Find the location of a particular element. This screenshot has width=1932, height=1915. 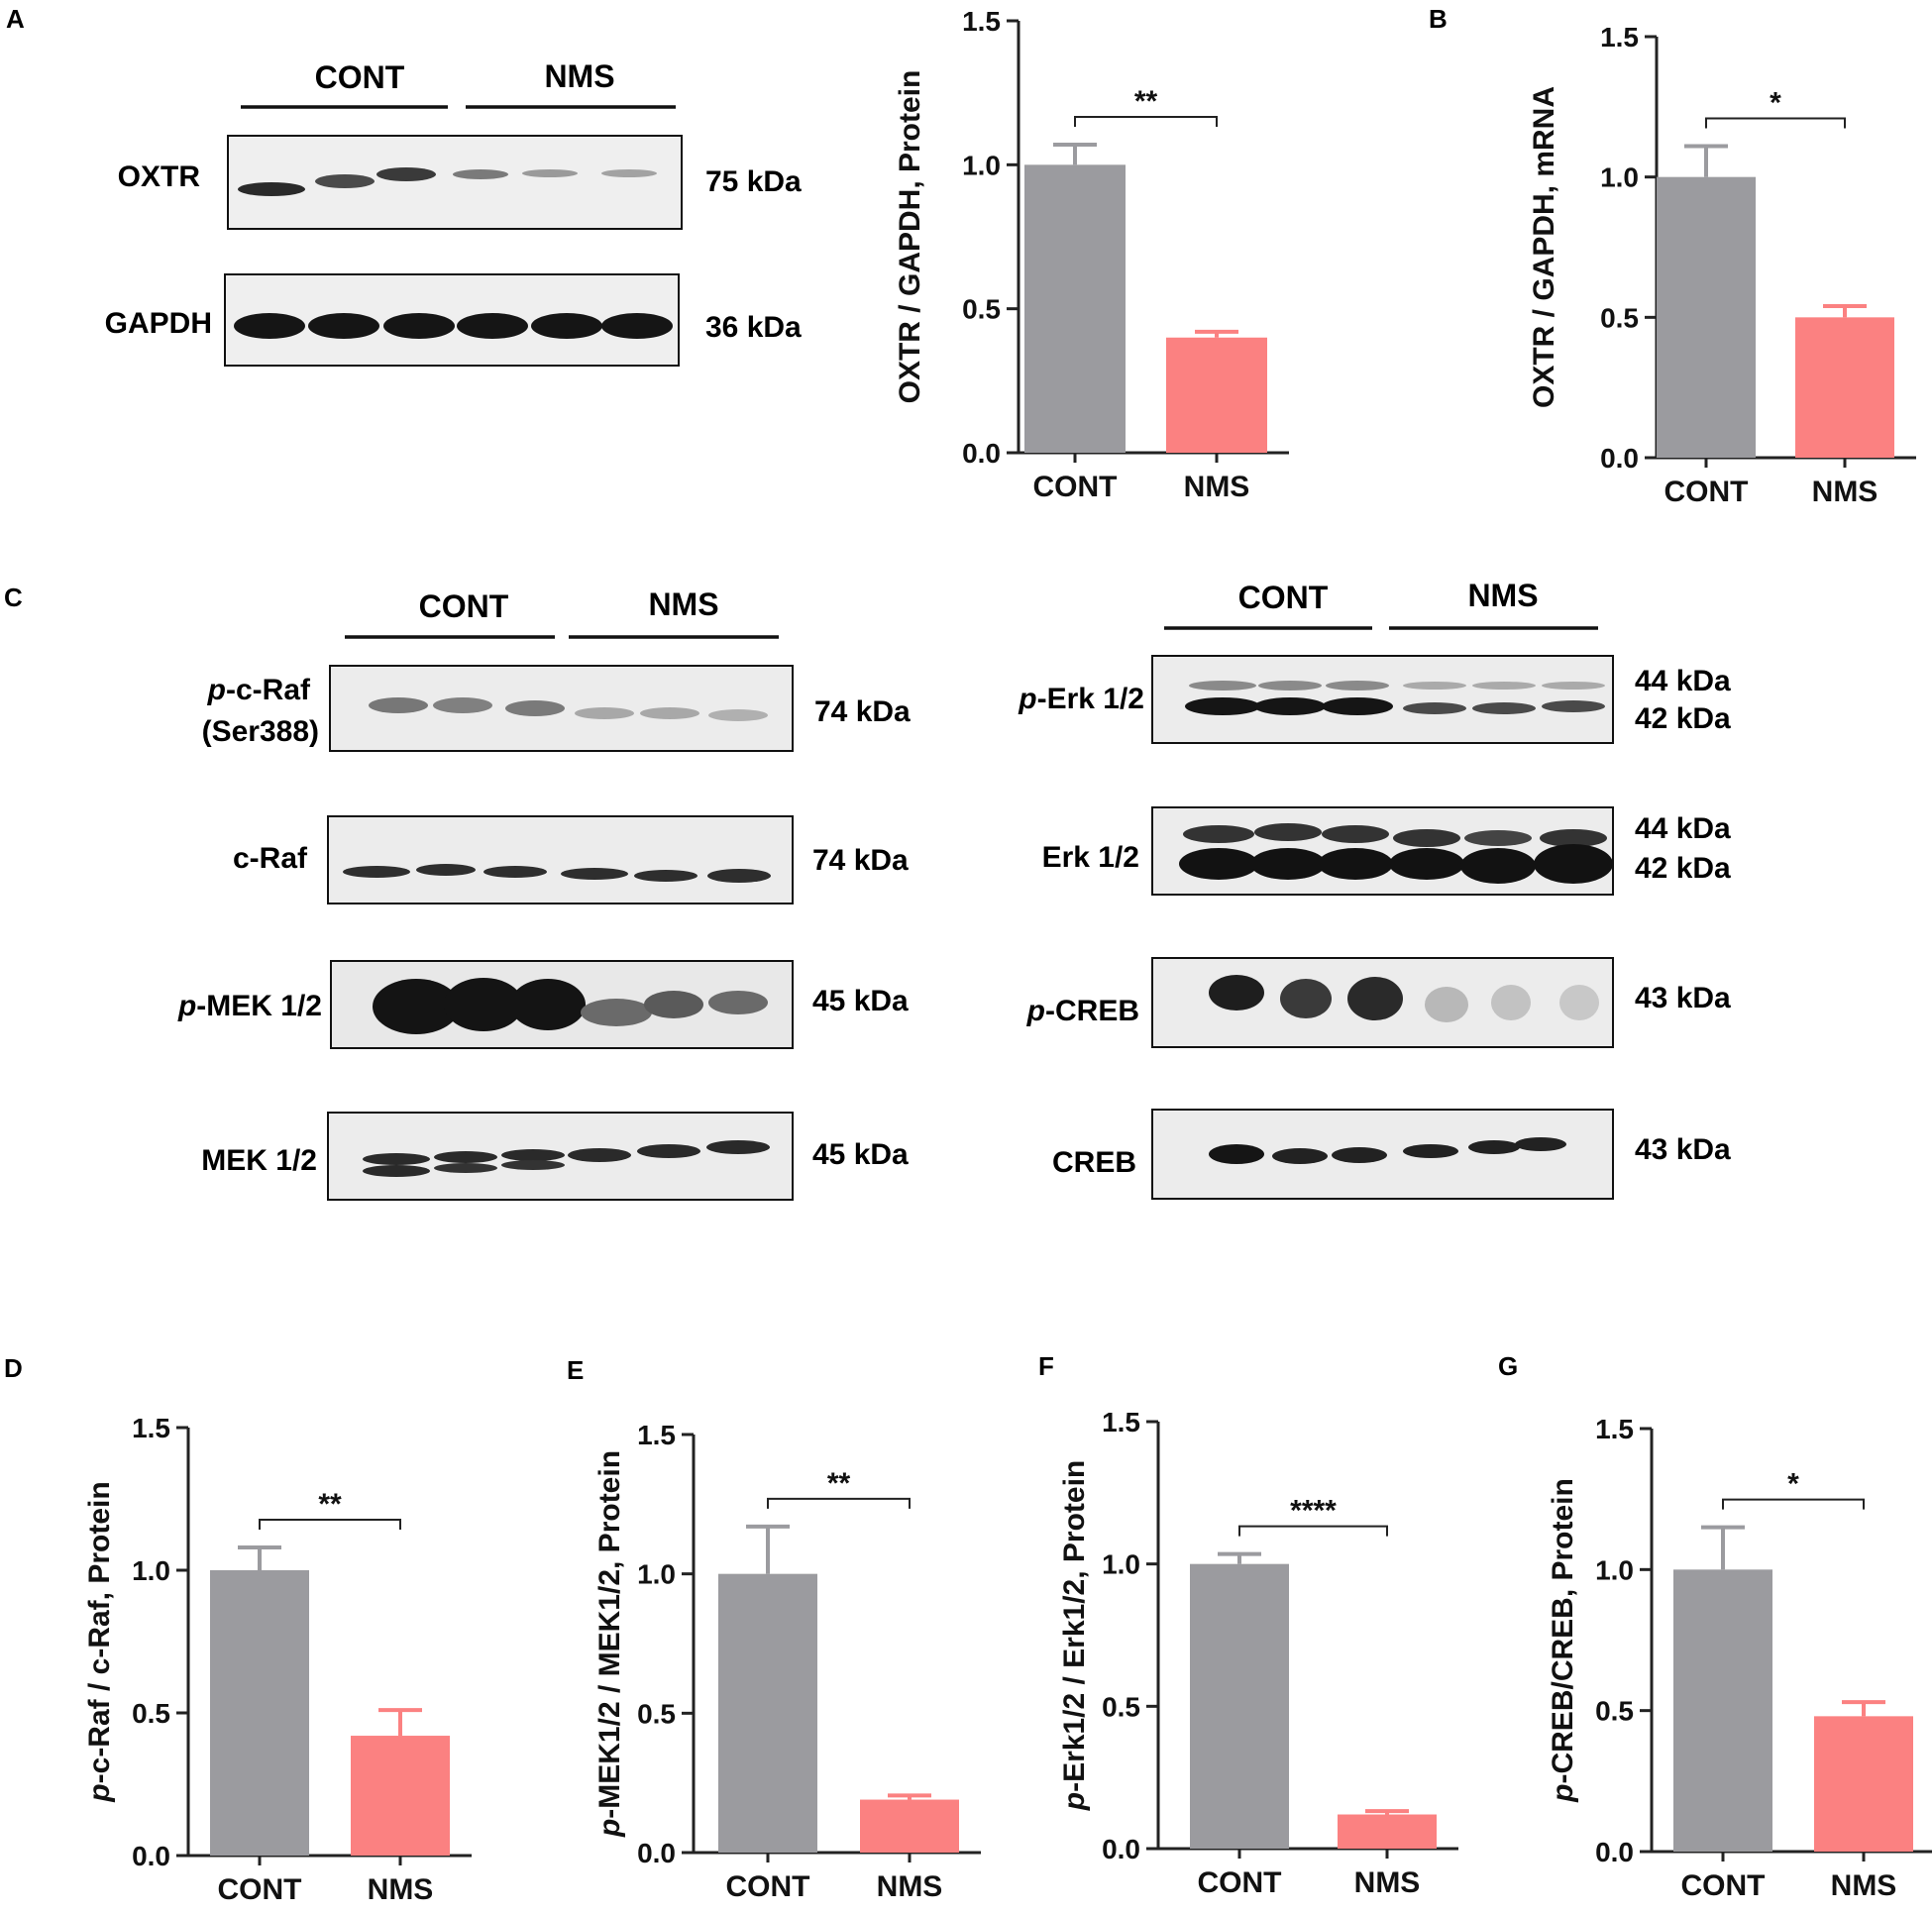

blot-kda-gapdh: 36 kDa is located at coordinates (753, 327).